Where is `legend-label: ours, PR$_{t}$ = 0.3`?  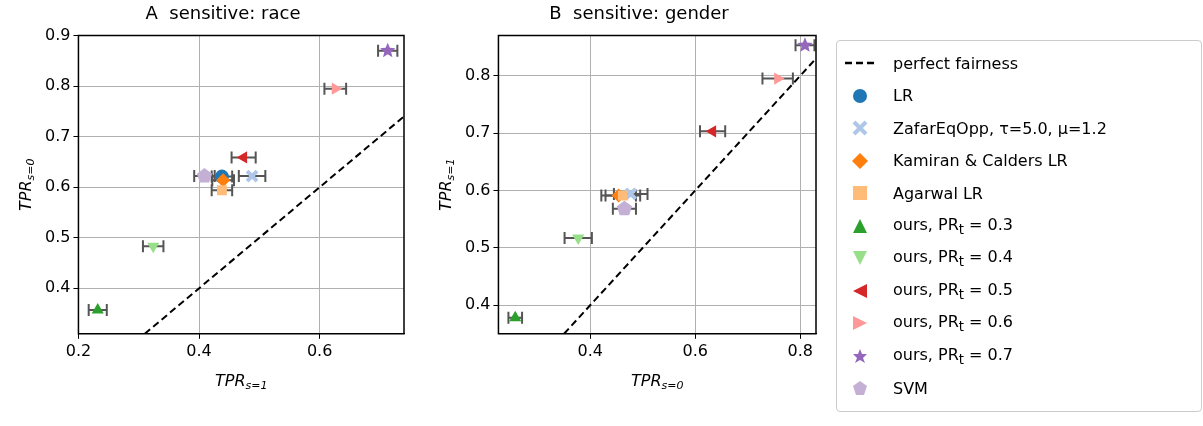
legend-label: ours, PR$_{t}$ = 0.3 is located at coordinates (953, 225).